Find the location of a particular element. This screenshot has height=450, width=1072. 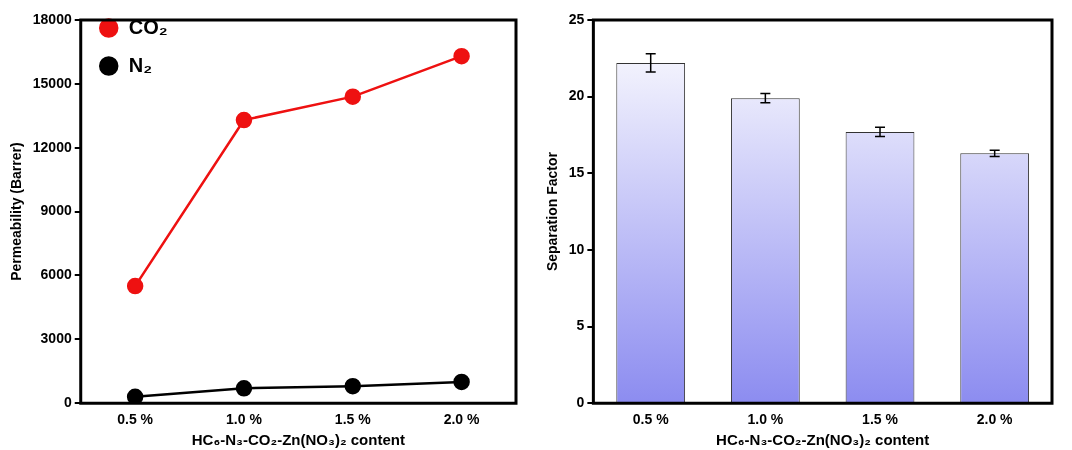

y-tick-label: 3000 is located at coordinates (56, 338).